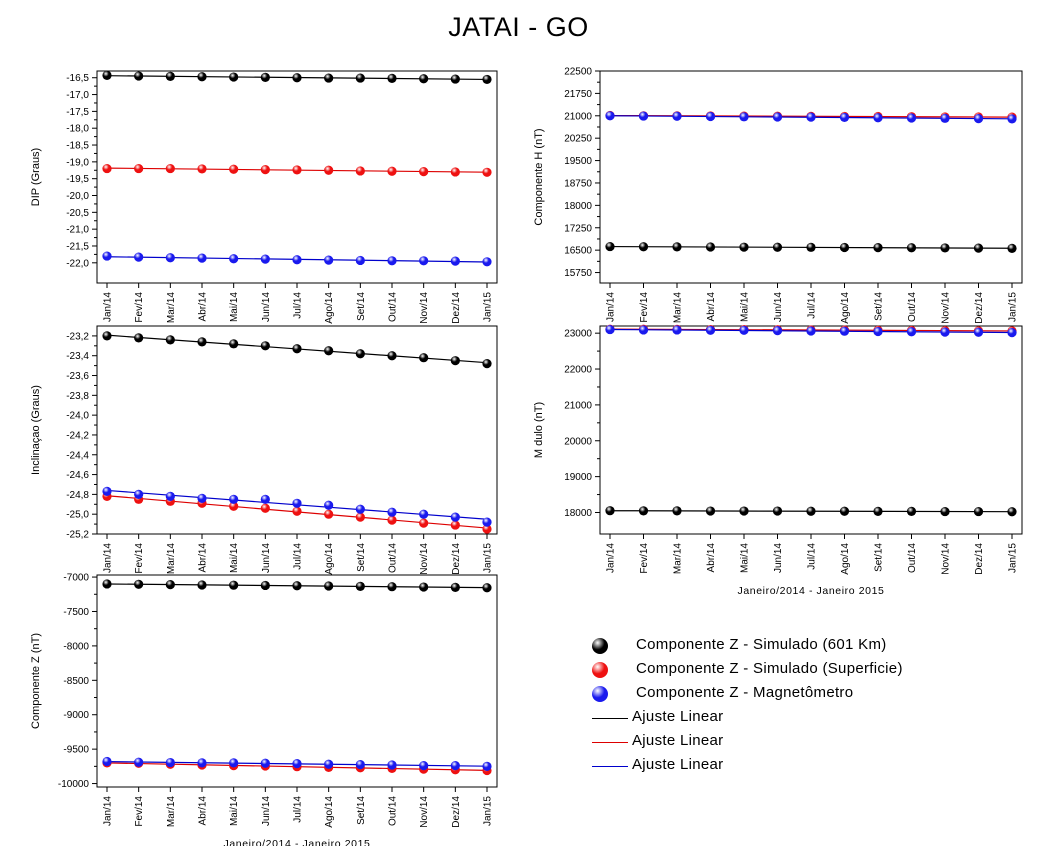 This screenshot has width=1037, height=846. Describe the element at coordinates (578, 94) in the screenshot. I see `y-tick-label: 21750` at that location.